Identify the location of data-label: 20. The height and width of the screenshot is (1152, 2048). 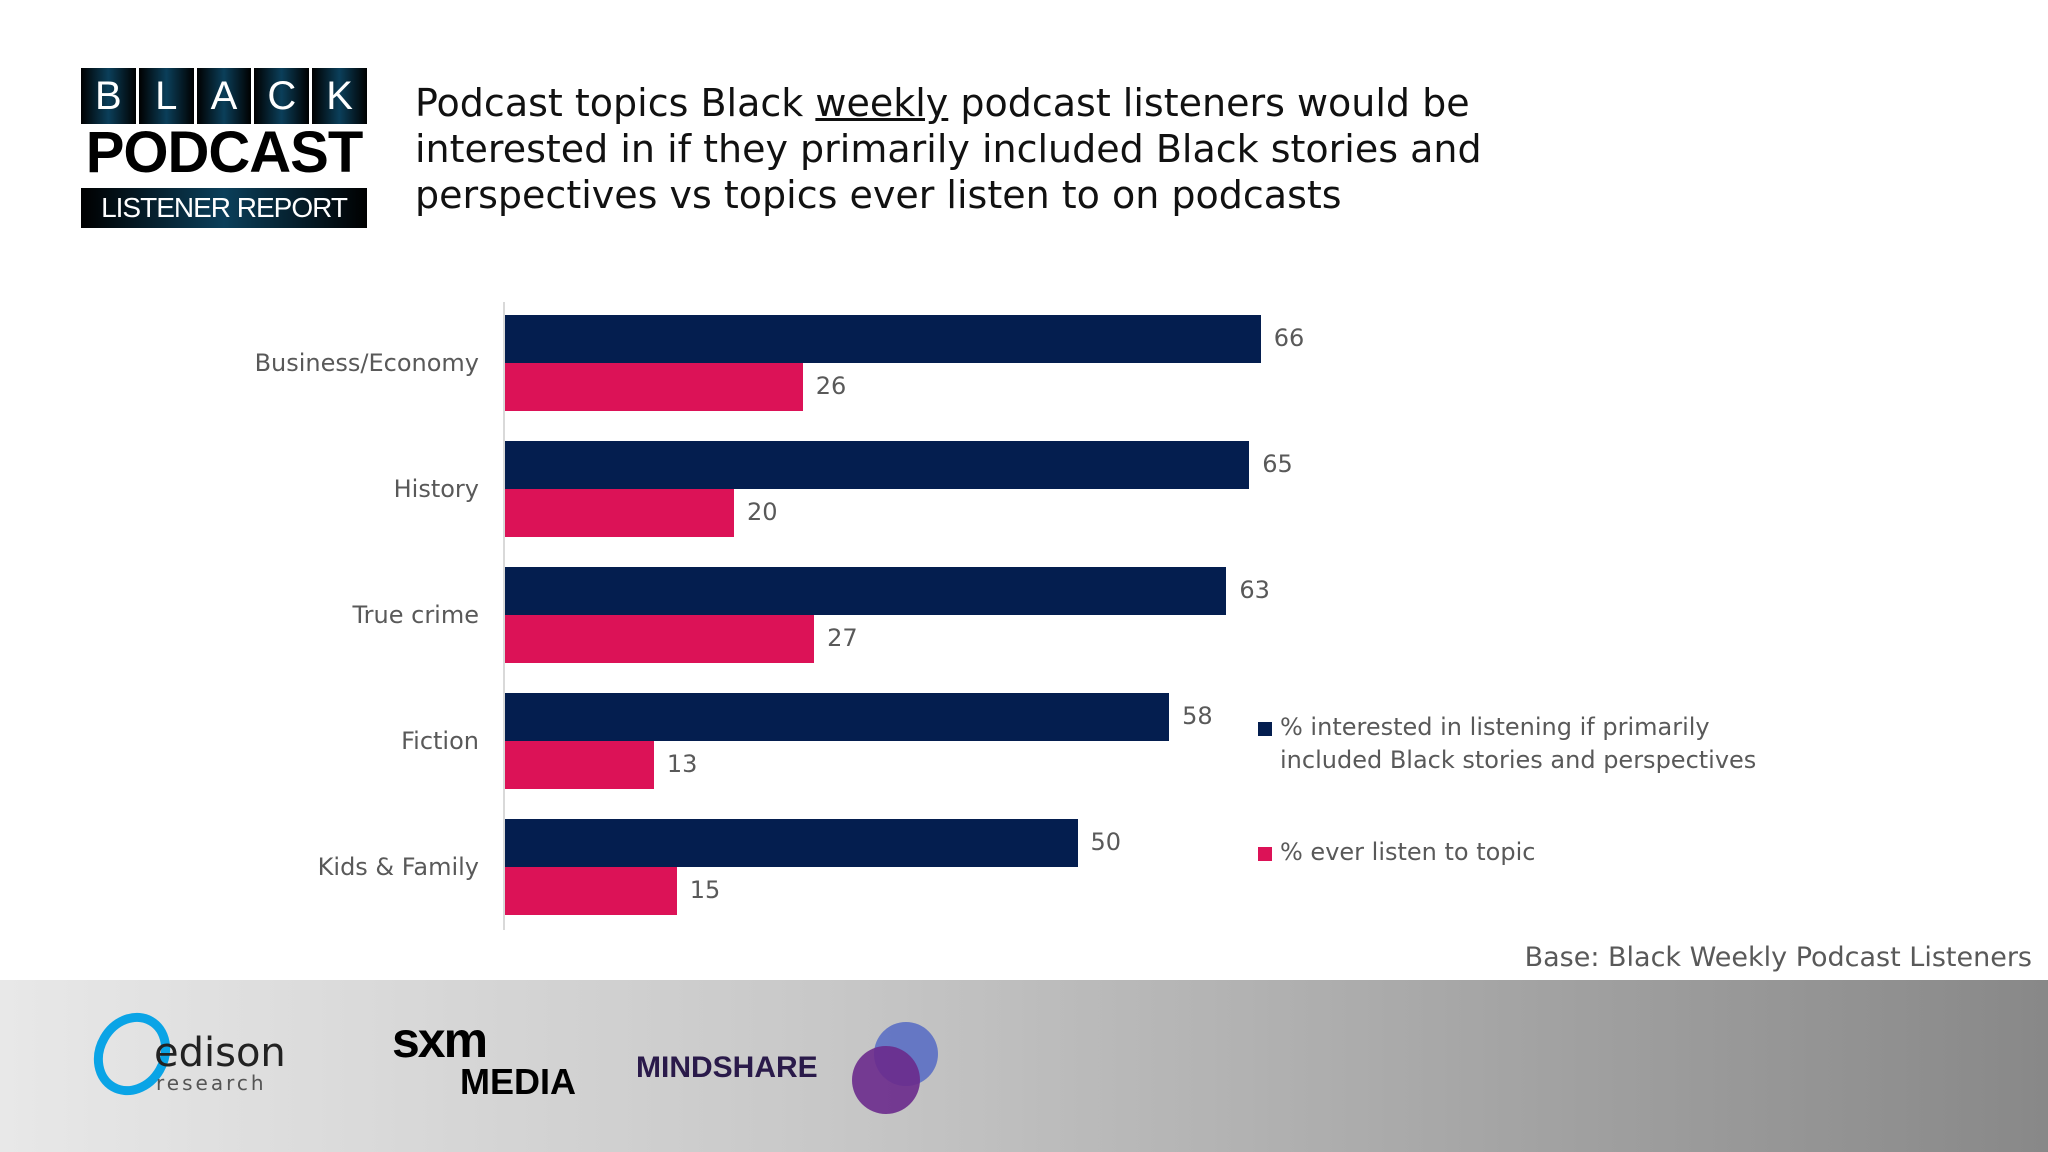
(762, 512).